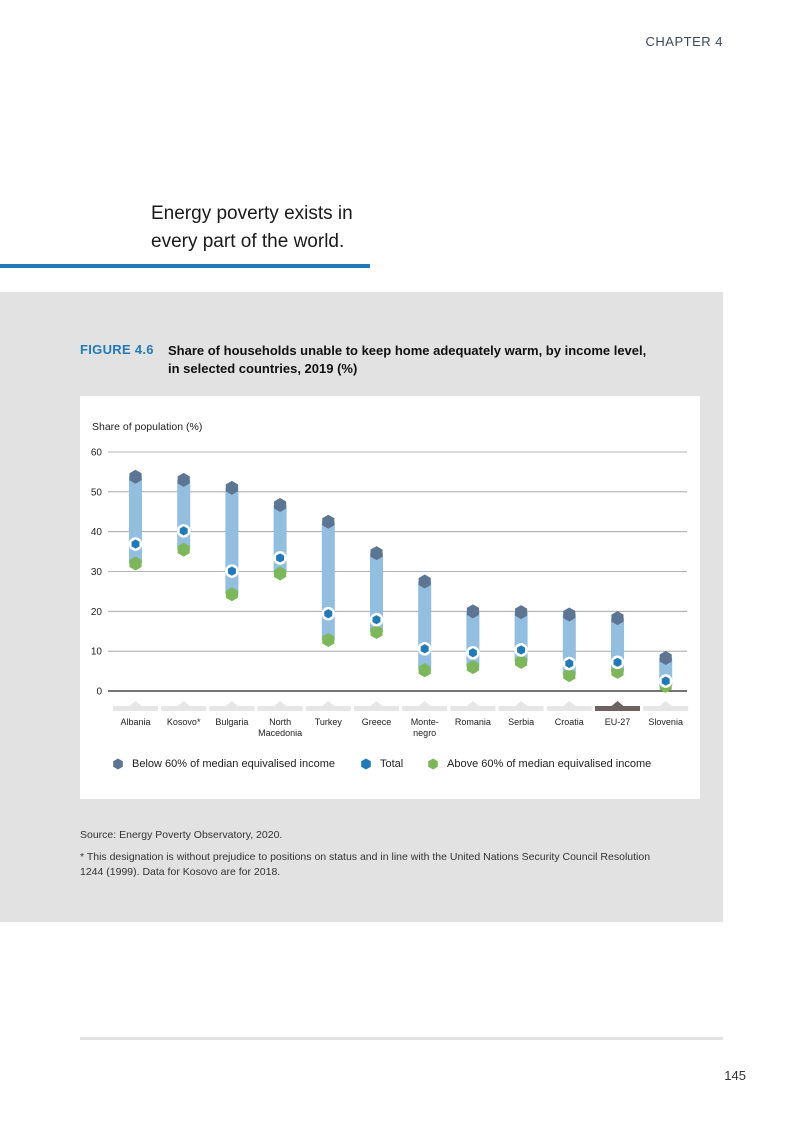  I want to click on x-tick-label: Turkey, so click(329, 722).